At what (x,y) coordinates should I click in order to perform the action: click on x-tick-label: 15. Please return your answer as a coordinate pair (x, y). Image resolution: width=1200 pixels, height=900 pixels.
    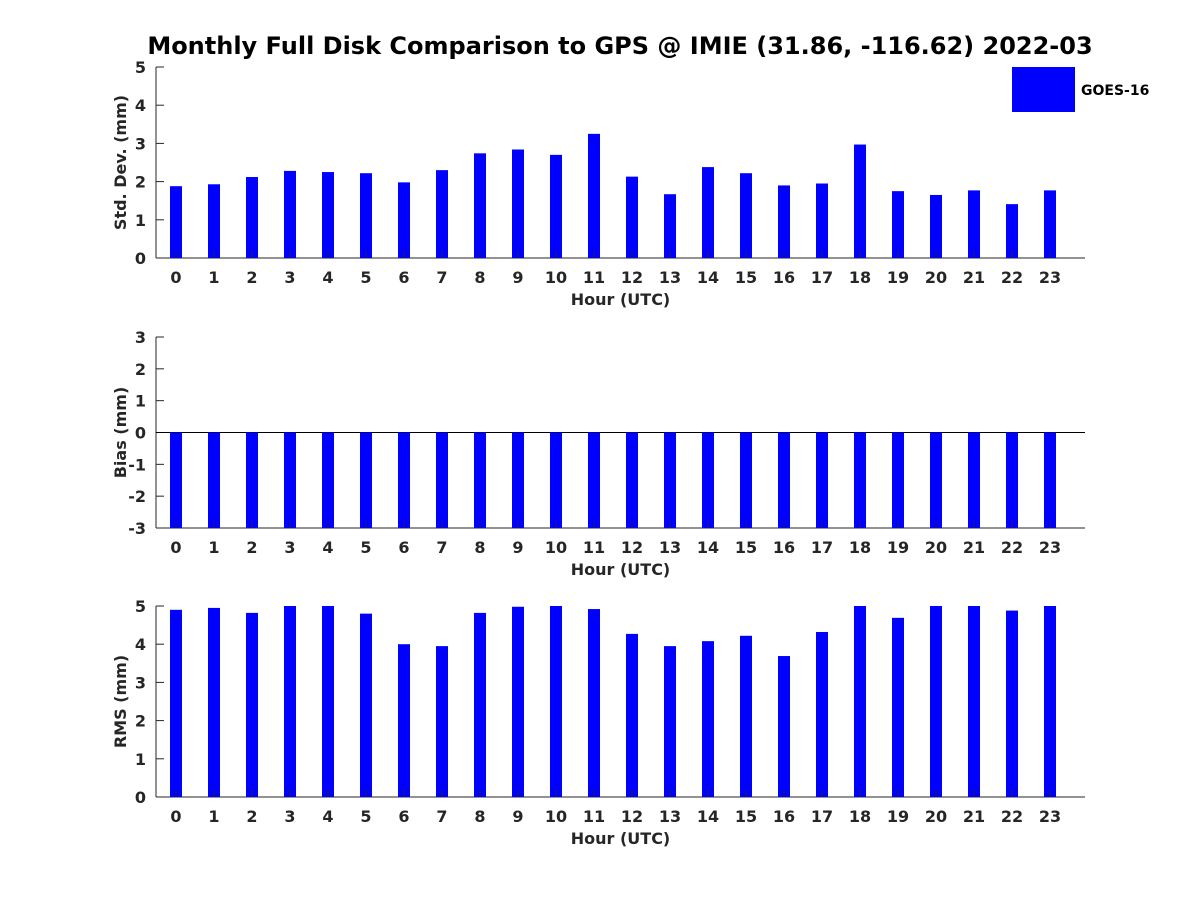
    Looking at the image, I should click on (746, 277).